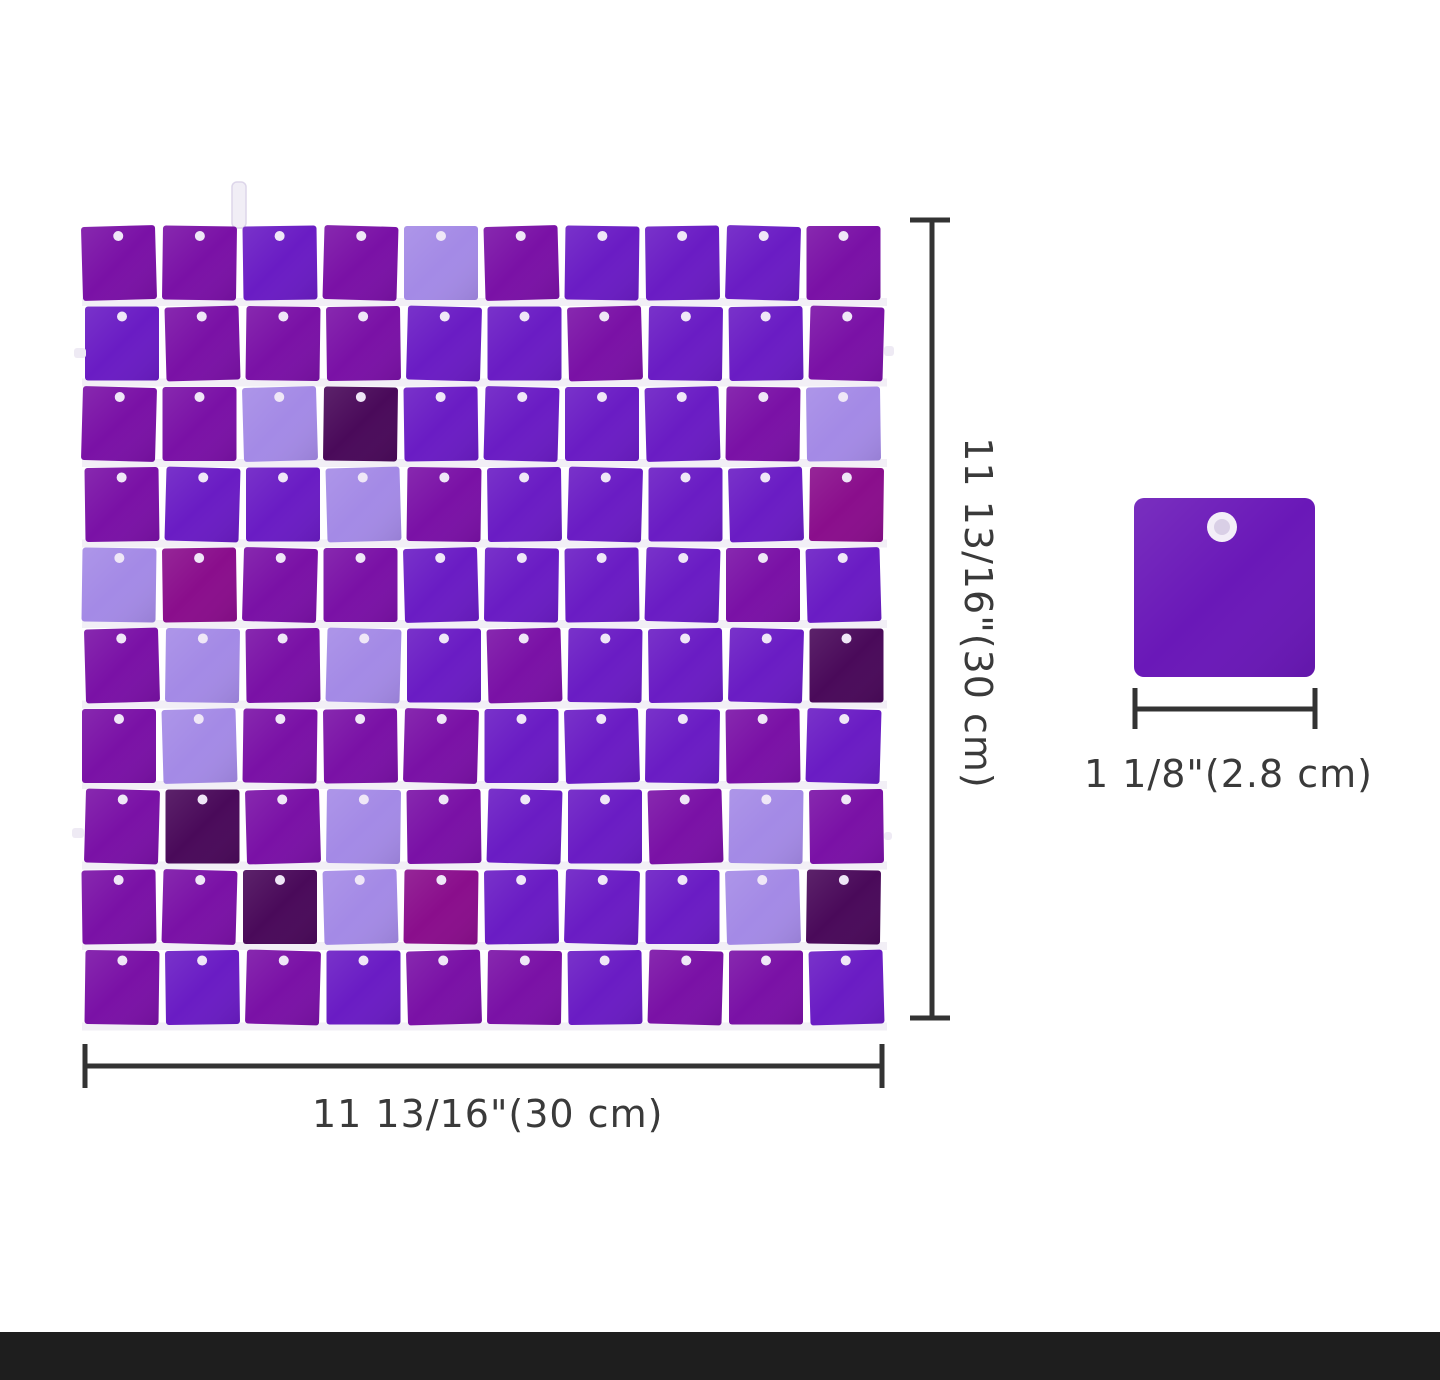  What do you see at coordinates (978, 613) in the screenshot?
I see `panel-height-label: 11 13/16"(30 cm)` at bounding box center [978, 613].